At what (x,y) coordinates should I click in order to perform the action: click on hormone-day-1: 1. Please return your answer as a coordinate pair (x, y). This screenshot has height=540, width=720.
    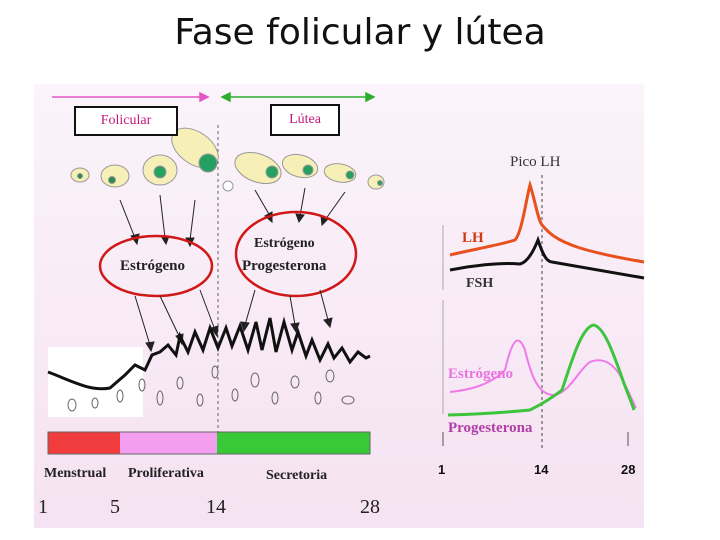
    Looking at the image, I should click on (442, 469).